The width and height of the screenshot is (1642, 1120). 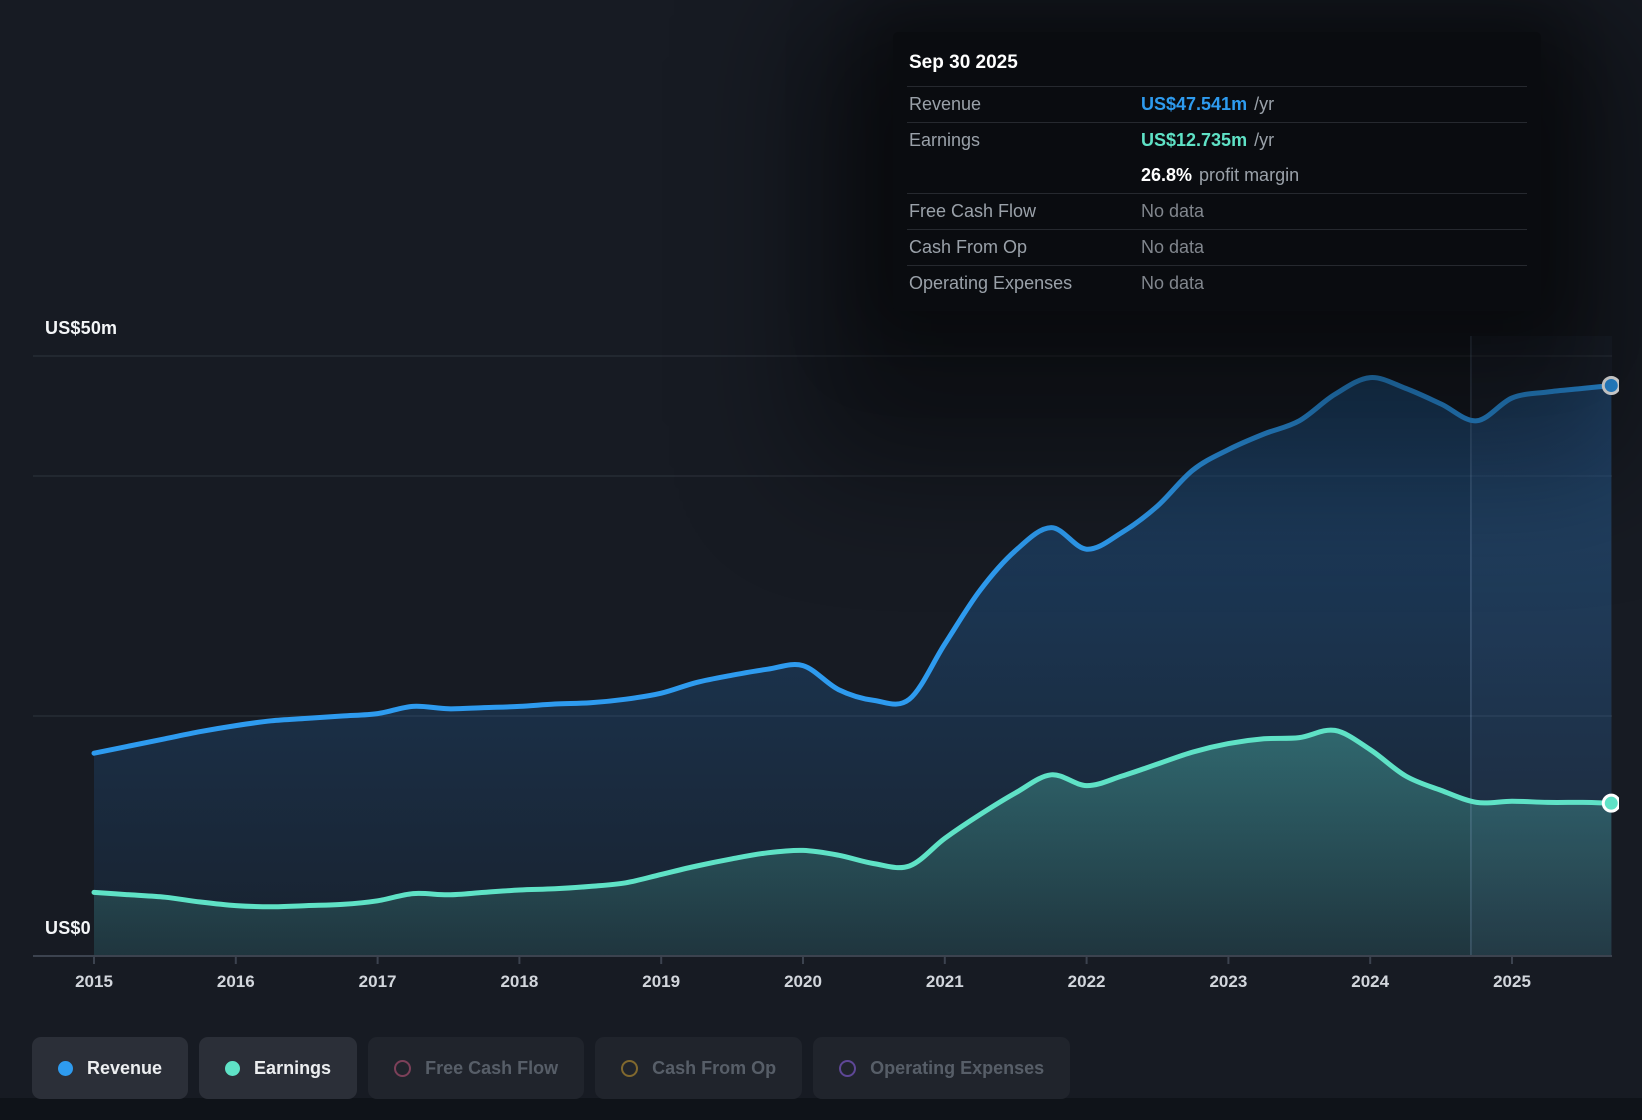 I want to click on legend-item-label: Earnings, so click(x=293, y=1067).